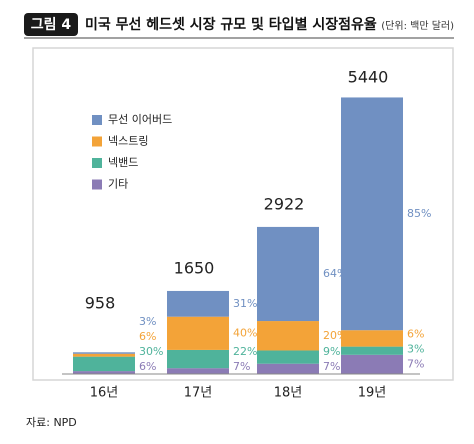 The height and width of the screenshot is (444, 474). I want to click on legend-label: 넥밴드, so click(123, 162).